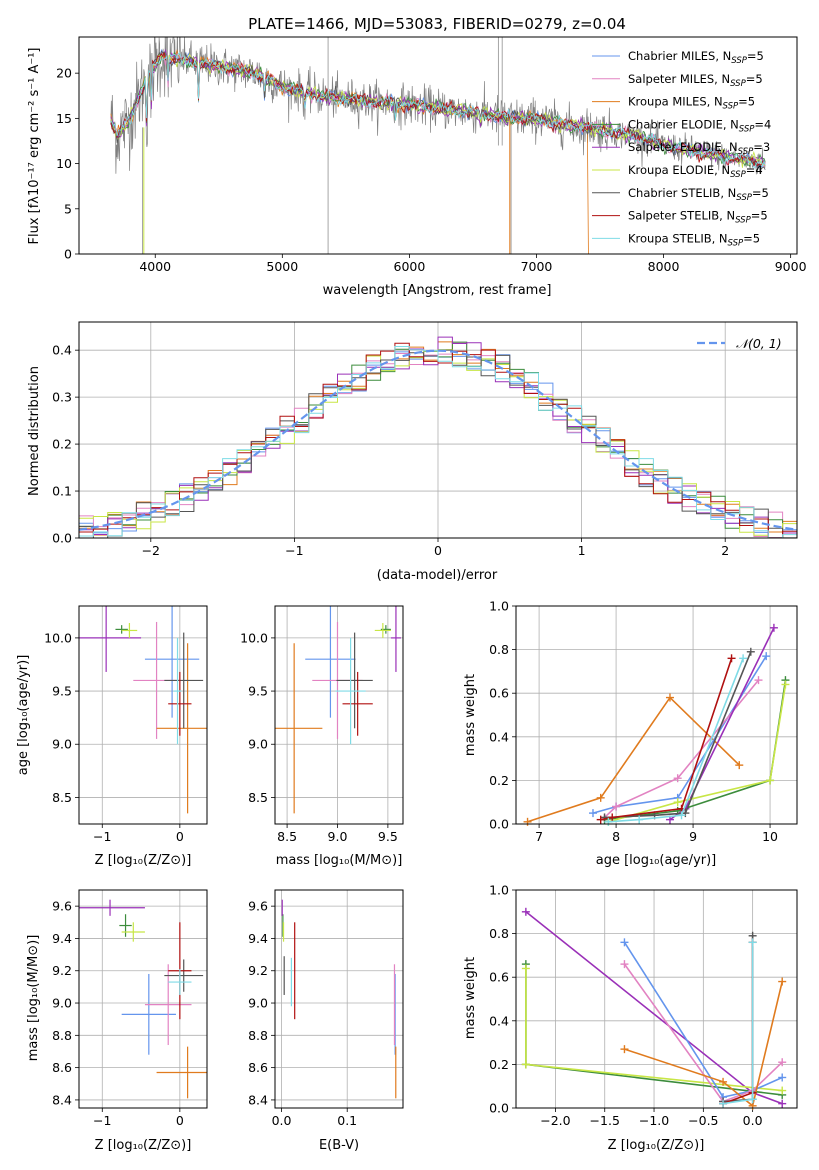  I want to click on mass-vs-ebv-ytick-label: 9.6, so click(258, 906).